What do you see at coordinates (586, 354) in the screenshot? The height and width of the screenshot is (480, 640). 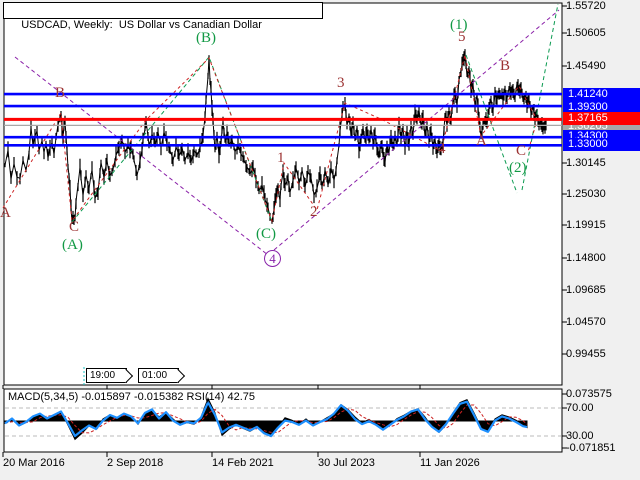 I see `price-axis-tick-label: 0.99455` at bounding box center [586, 354].